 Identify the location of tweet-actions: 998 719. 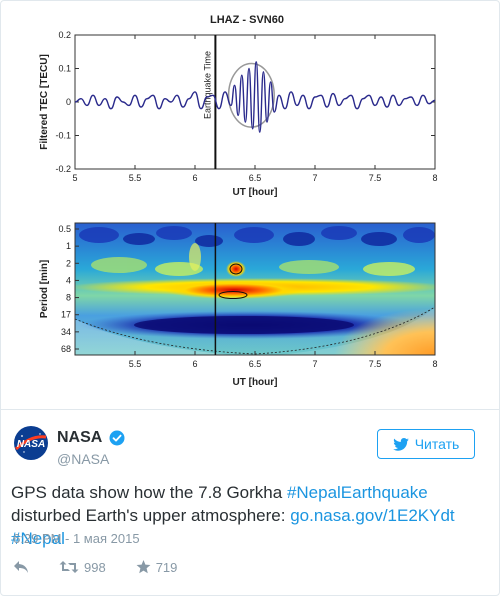
(110, 567).